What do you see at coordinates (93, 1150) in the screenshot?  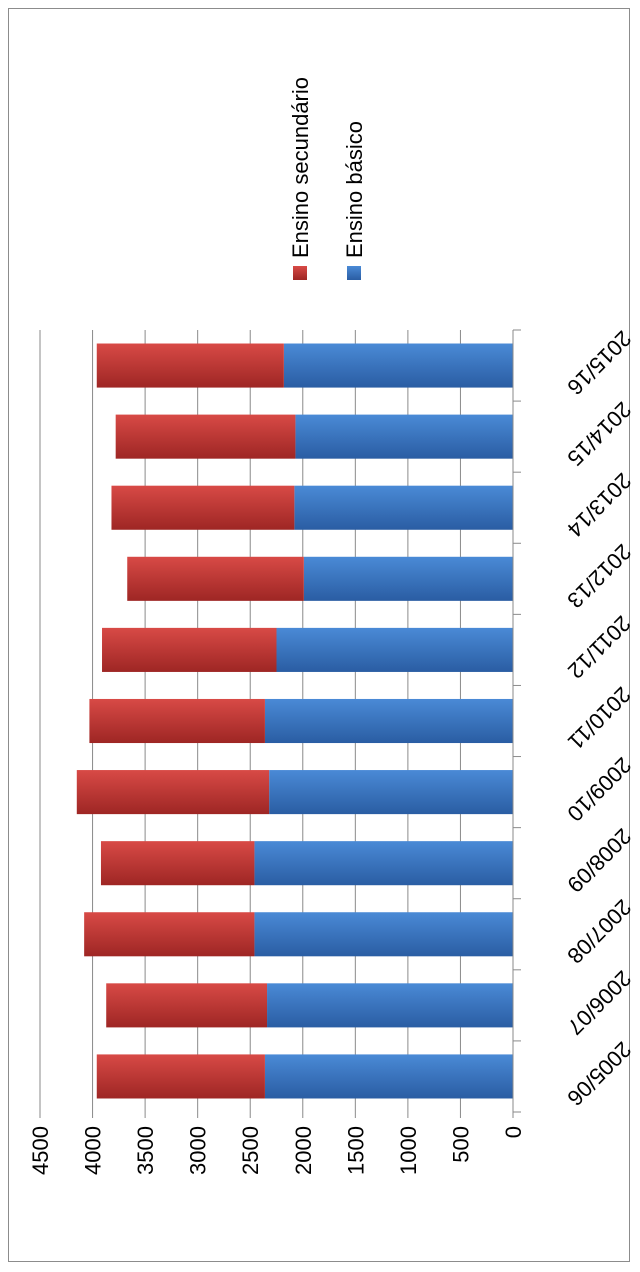 I see `value-tick-label: 4000` at bounding box center [93, 1150].